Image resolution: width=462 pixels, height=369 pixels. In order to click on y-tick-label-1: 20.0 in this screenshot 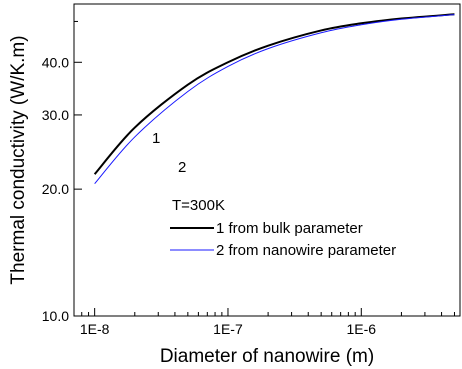, I will do `click(55, 189)`.